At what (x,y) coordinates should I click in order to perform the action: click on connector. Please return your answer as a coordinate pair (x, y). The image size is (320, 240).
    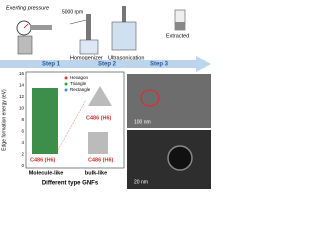
    Looking at the image, I should click on (72, 125).